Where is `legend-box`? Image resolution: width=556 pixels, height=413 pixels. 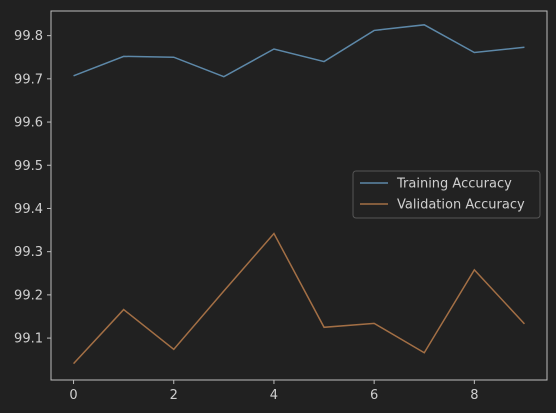
legend-box is located at coordinates (446, 194).